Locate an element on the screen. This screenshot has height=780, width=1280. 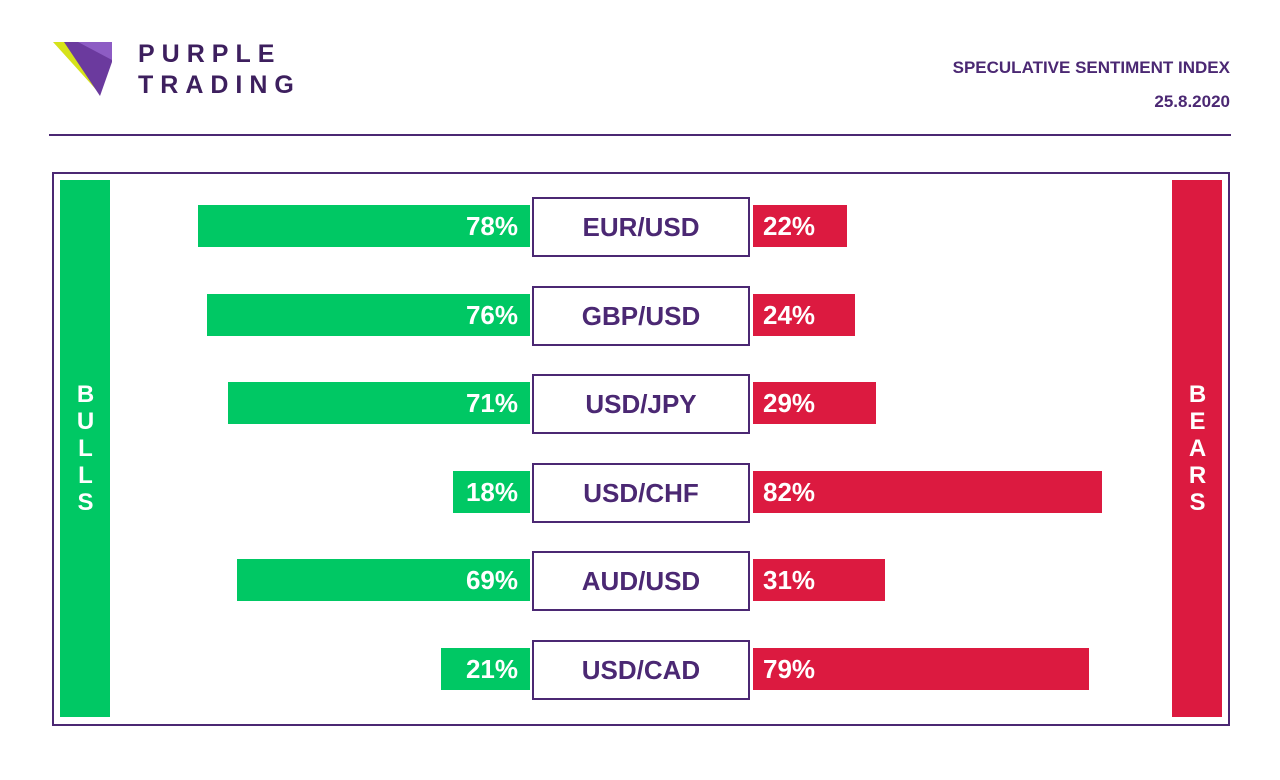
bulls-label: BULLS is located at coordinates (85, 448).